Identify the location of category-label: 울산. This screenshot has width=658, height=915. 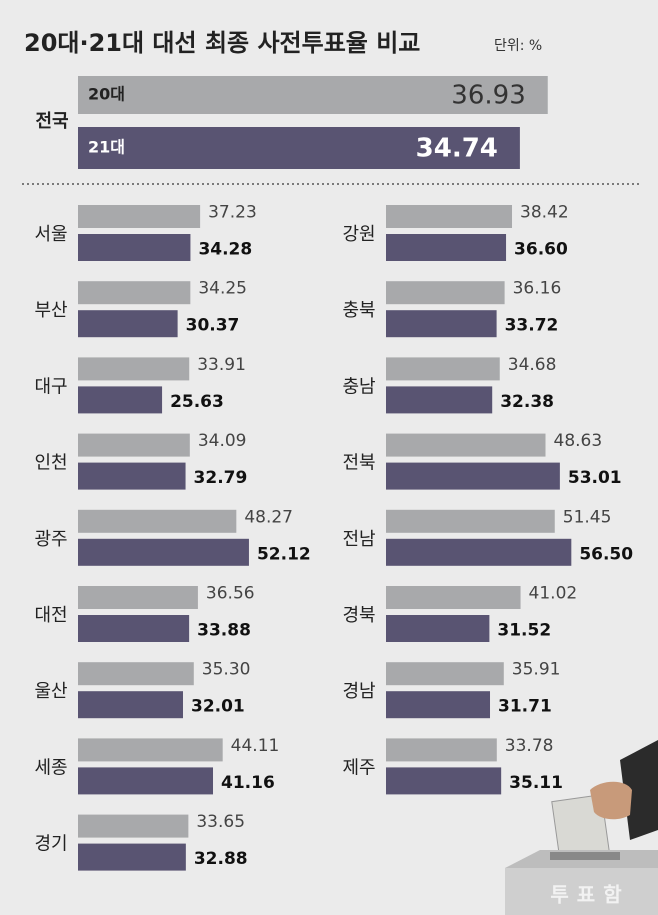
(50, 691).